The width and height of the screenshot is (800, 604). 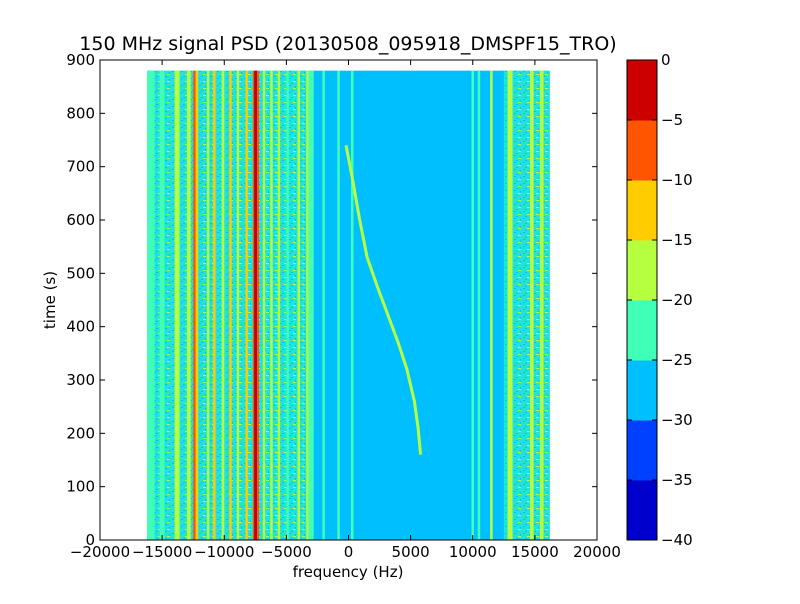 What do you see at coordinates (677, 360) in the screenshot?
I see `colorbar-tick-label: −25` at bounding box center [677, 360].